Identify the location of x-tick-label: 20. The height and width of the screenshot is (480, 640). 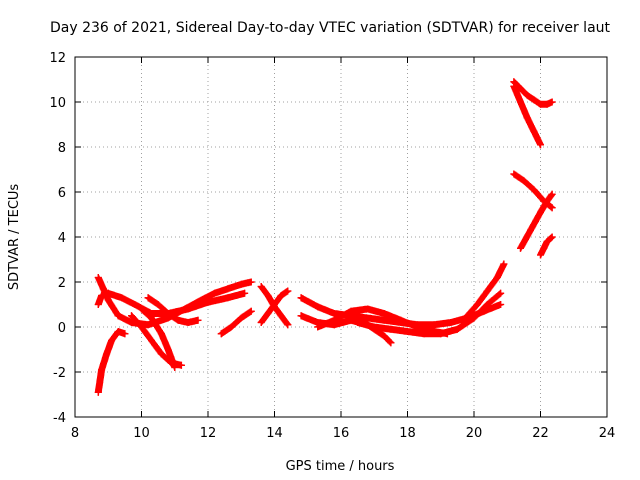
(474, 433).